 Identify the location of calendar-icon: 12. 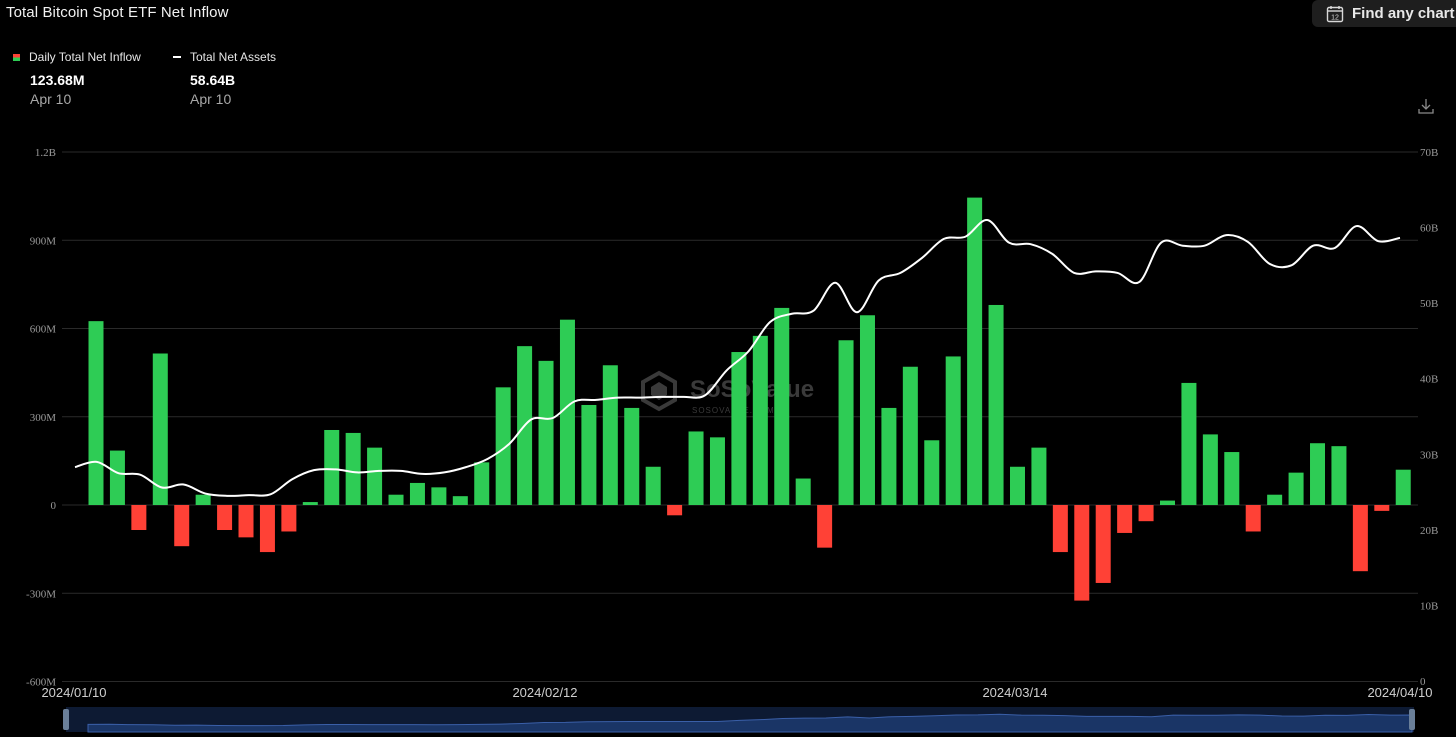
(1335, 13).